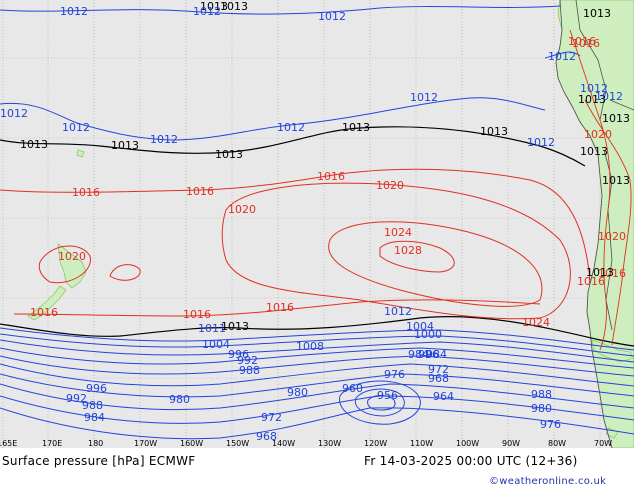  What do you see at coordinates (125, 272) in the screenshot?
I see `isobar-1016-island` at bounding box center [125, 272].